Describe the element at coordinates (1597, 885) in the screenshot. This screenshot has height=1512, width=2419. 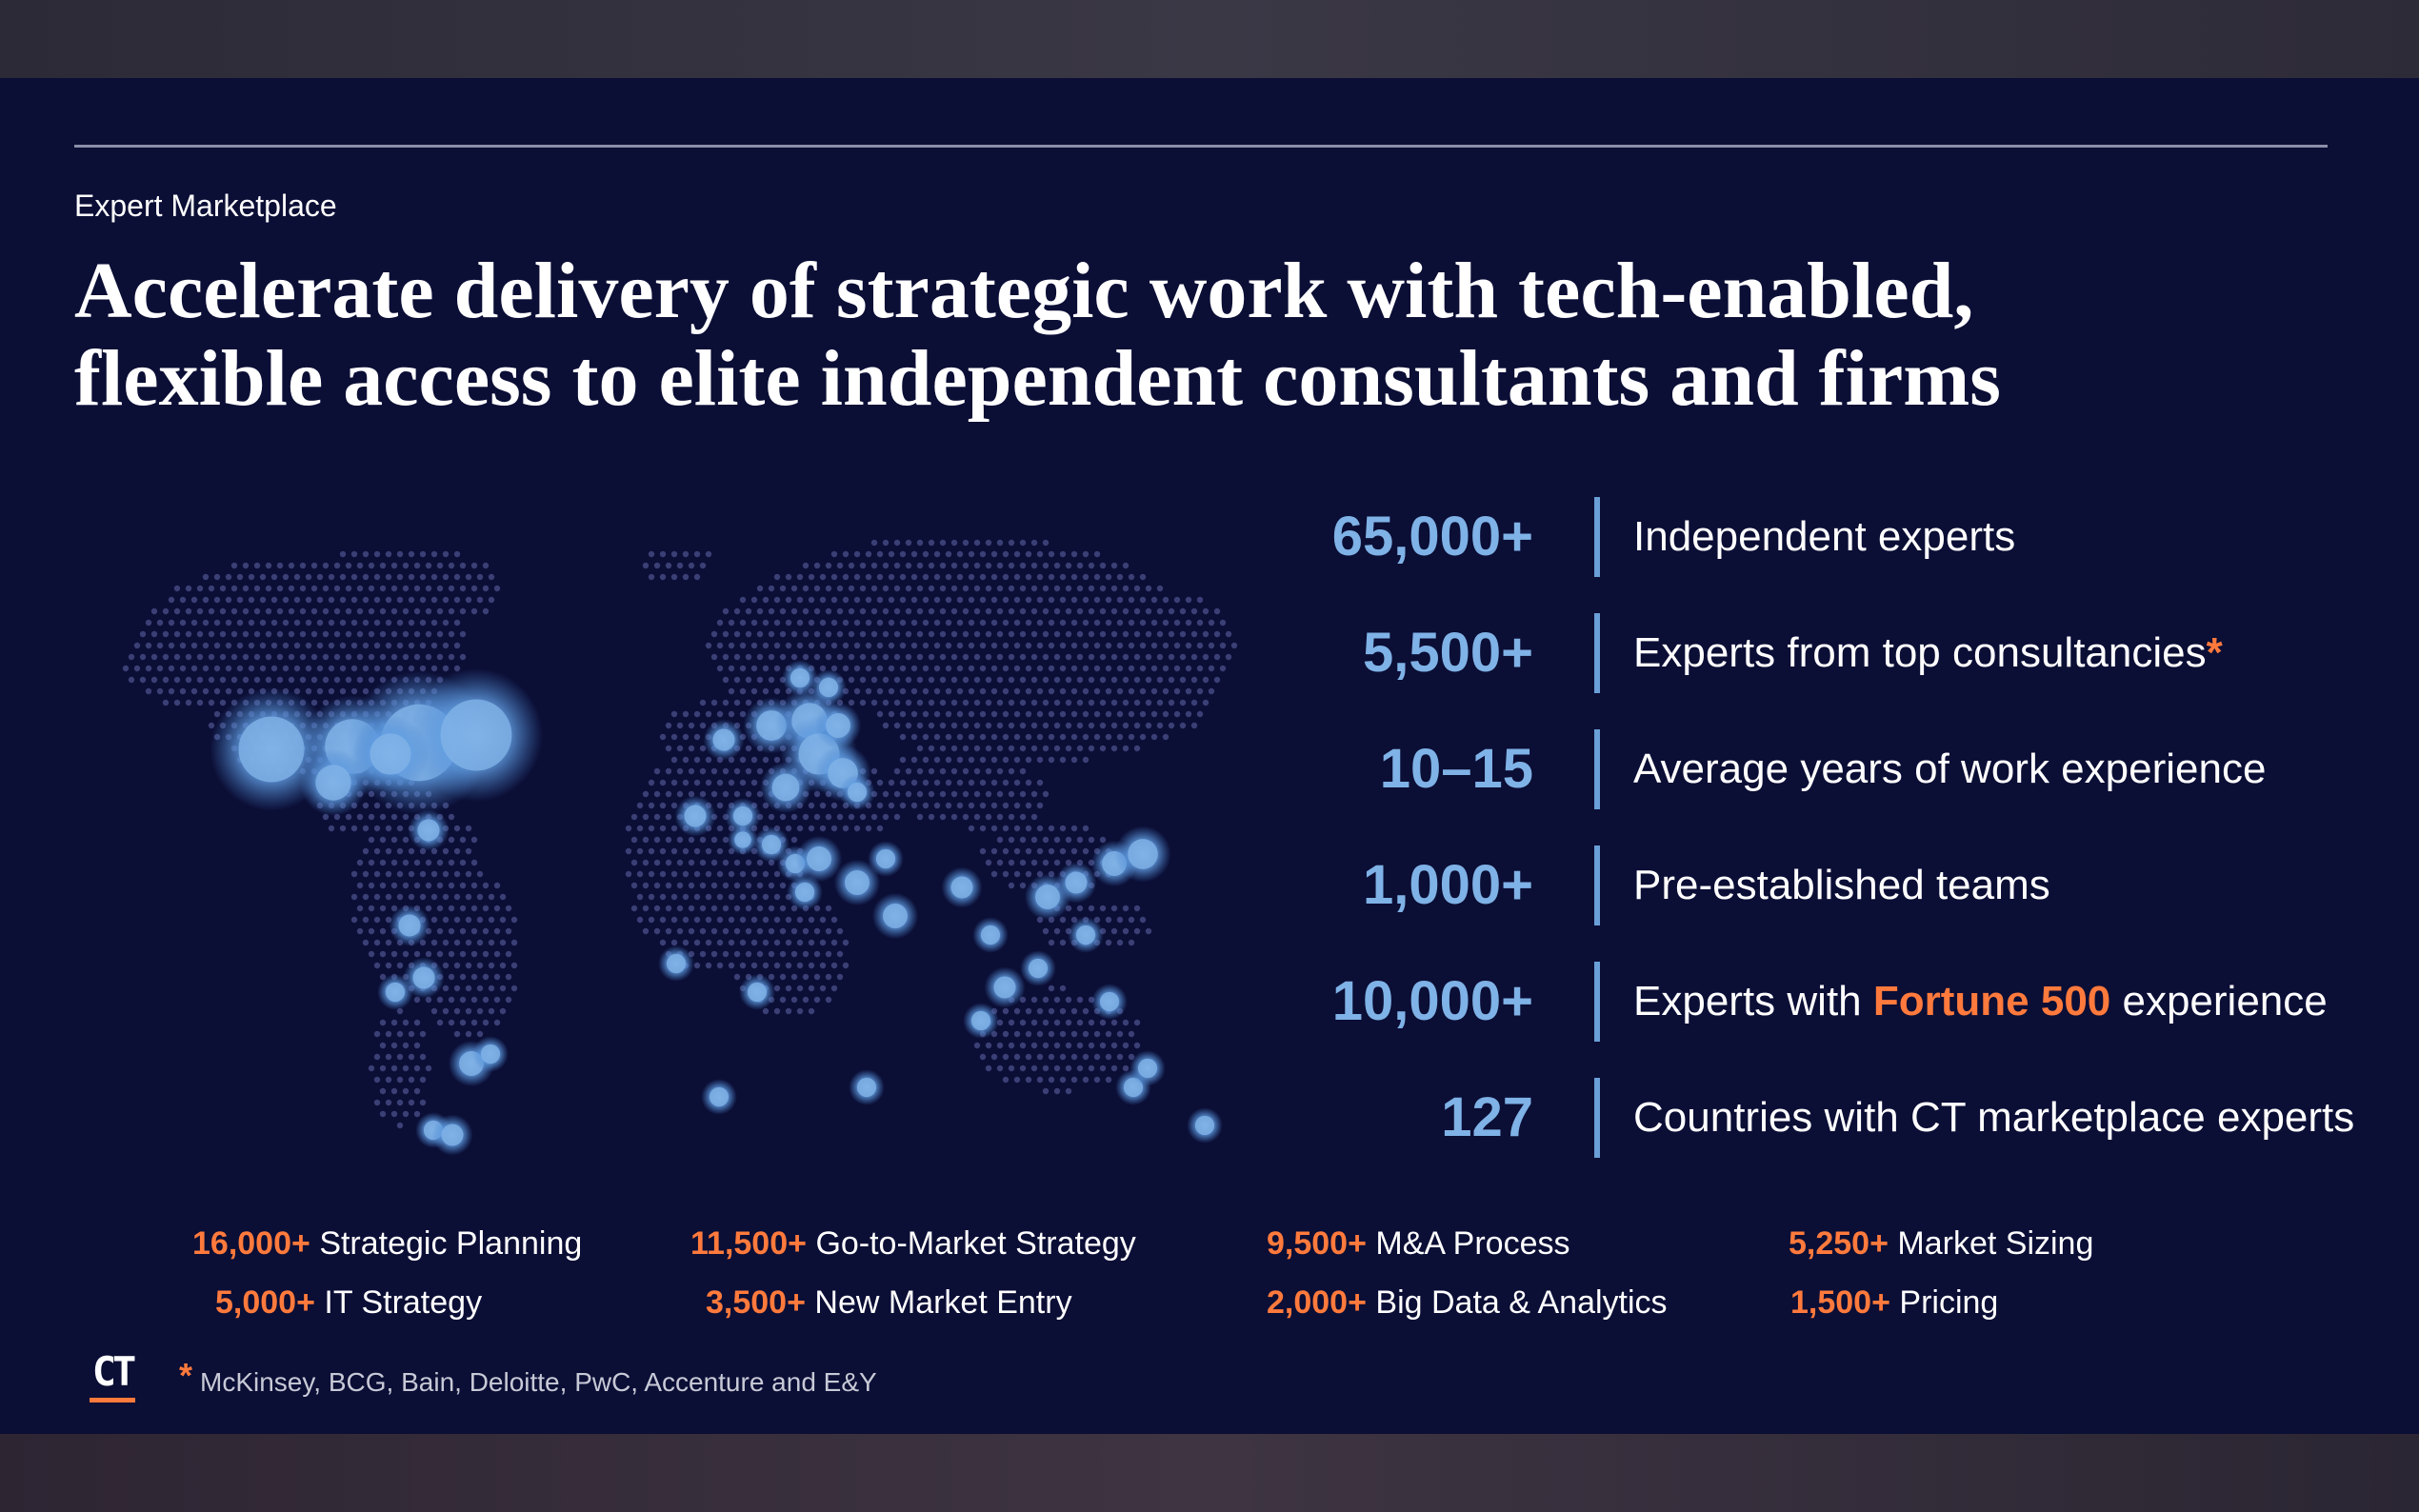
I see `stat-divider` at that location.